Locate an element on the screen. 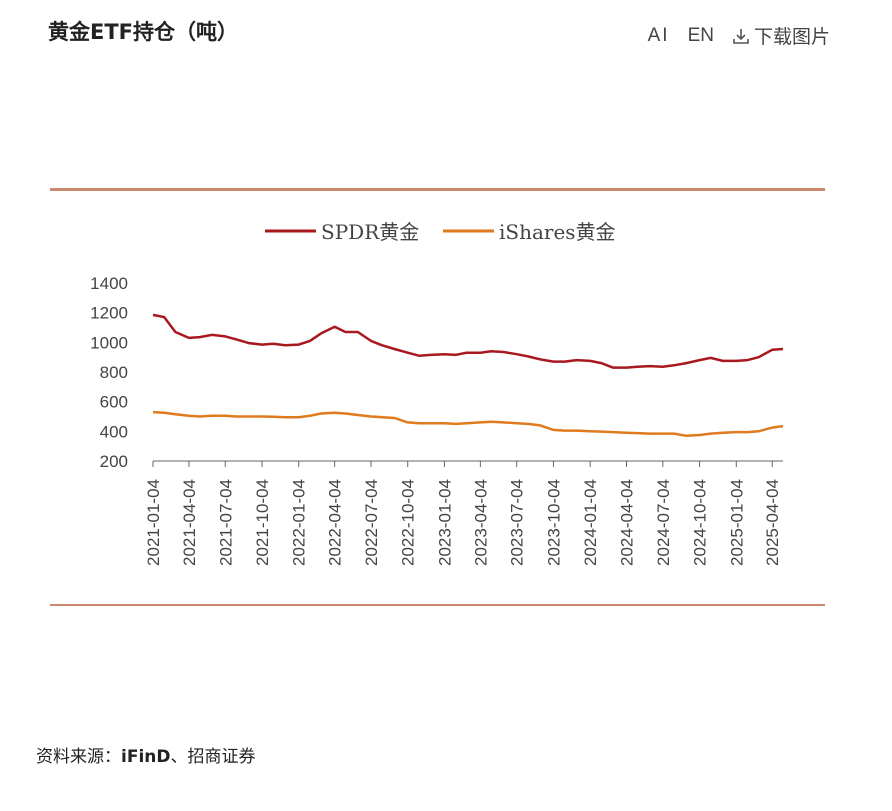 This screenshot has height=811, width=892. y-tick-label: 800 is located at coordinates (114, 372).